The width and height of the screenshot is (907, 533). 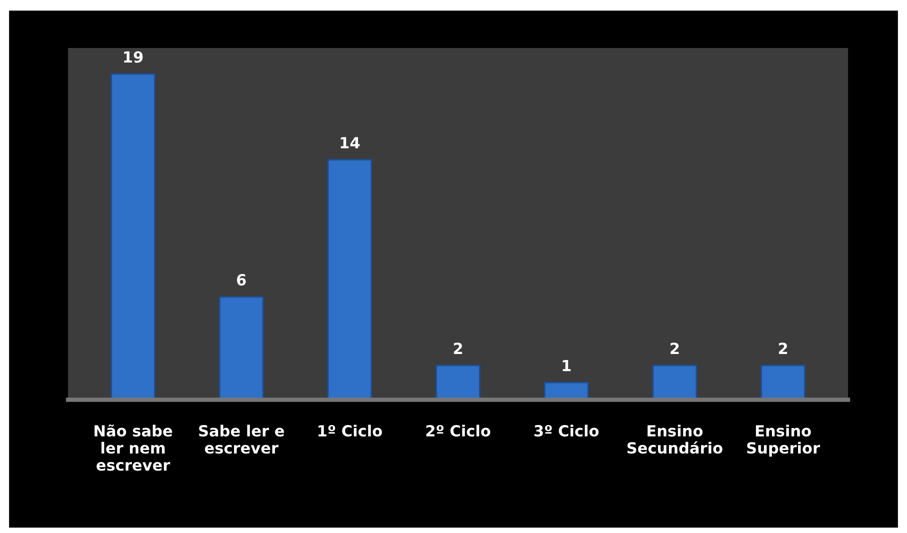 What do you see at coordinates (241, 280) in the screenshot?
I see `data-label: 6` at bounding box center [241, 280].